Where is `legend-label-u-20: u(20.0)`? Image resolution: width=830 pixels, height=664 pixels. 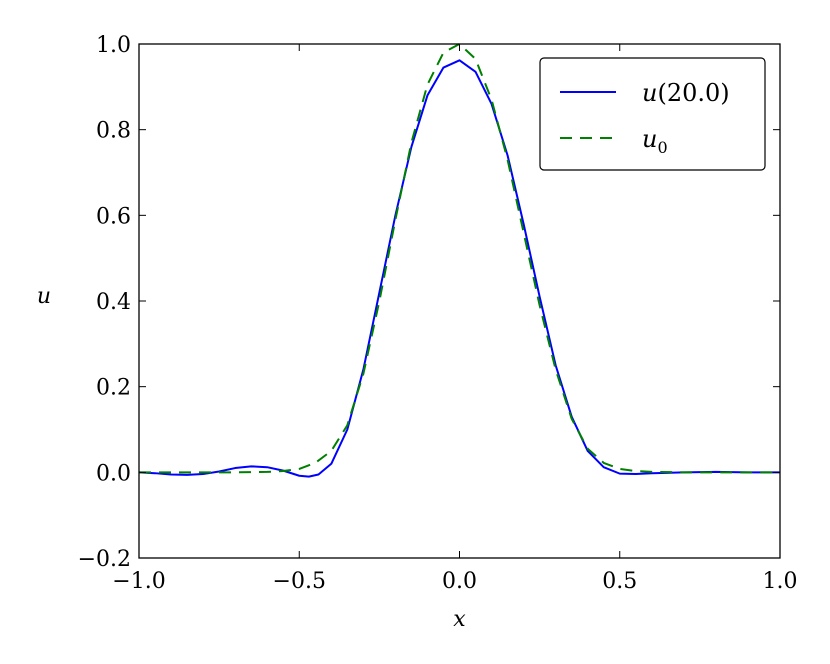 legend-label-u-20: u(20.0) is located at coordinates (686, 93).